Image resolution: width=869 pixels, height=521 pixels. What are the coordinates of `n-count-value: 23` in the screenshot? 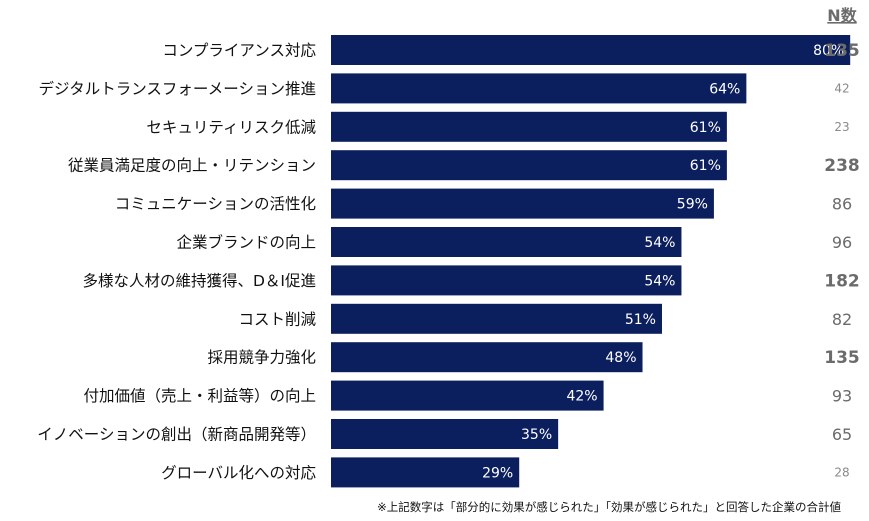 It's located at (841, 127).